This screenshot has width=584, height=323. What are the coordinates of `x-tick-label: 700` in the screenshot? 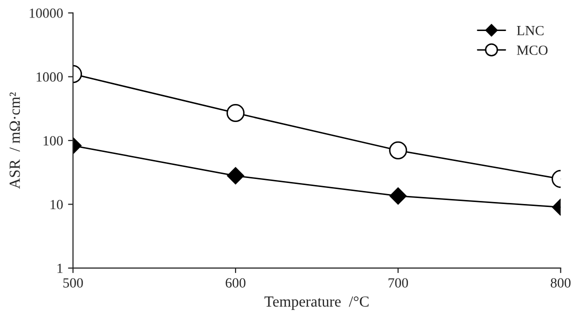 It's located at (398, 283).